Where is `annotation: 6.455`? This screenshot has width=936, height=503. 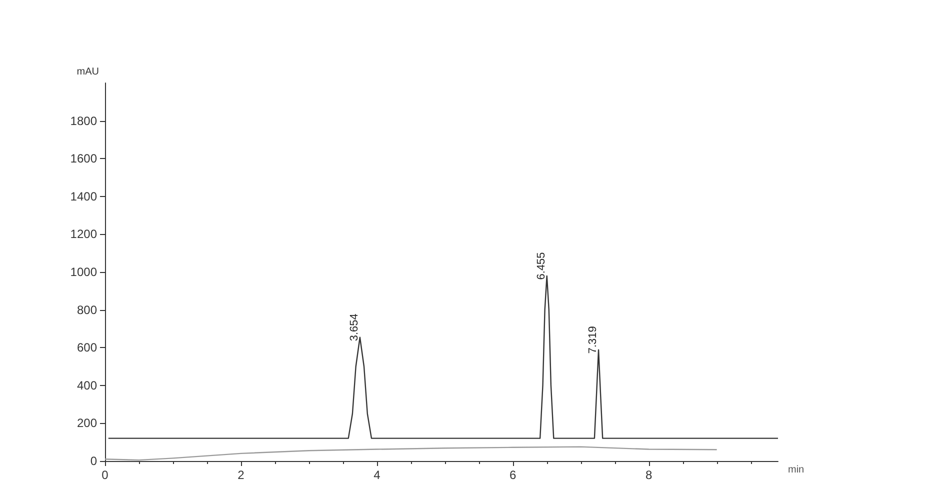 annotation: 6.455 is located at coordinates (541, 266).